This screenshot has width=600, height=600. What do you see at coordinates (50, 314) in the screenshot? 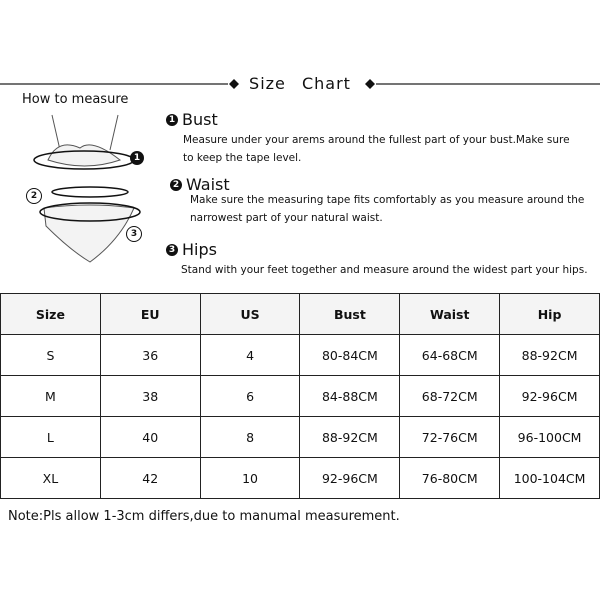
I see `header-cell: Size` at bounding box center [50, 314].